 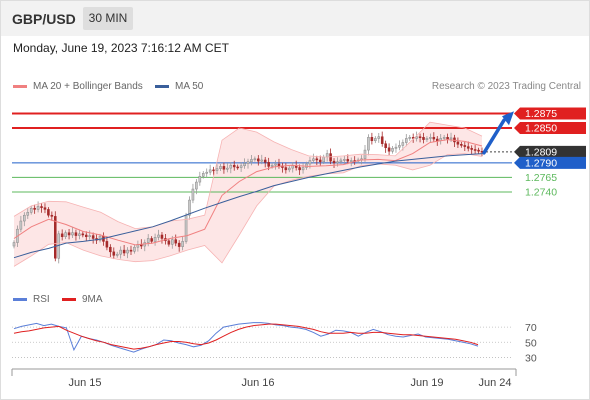 I want to click on forecast-arrow-head, so click(x=508, y=118).